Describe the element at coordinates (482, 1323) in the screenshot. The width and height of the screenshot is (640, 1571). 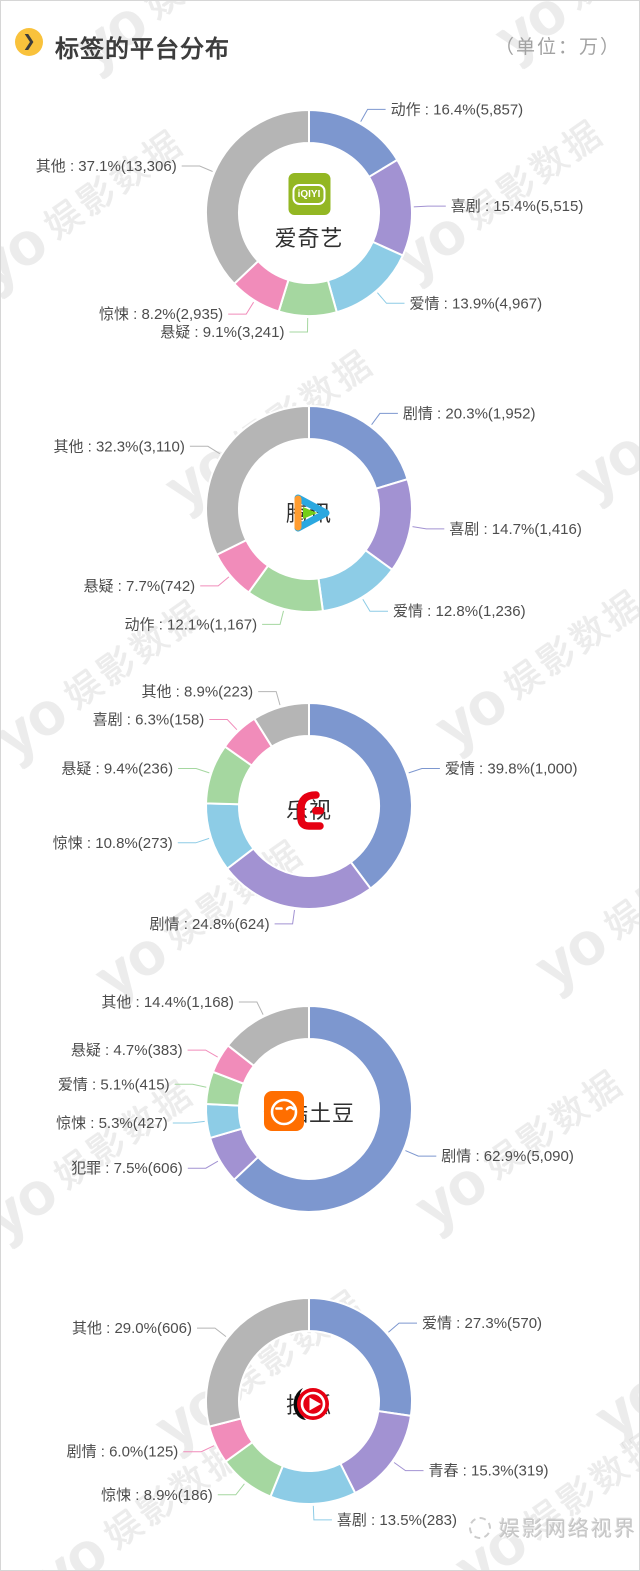
I see `slice-label-爱情: 爱情 : 27.3%(570)` at that location.